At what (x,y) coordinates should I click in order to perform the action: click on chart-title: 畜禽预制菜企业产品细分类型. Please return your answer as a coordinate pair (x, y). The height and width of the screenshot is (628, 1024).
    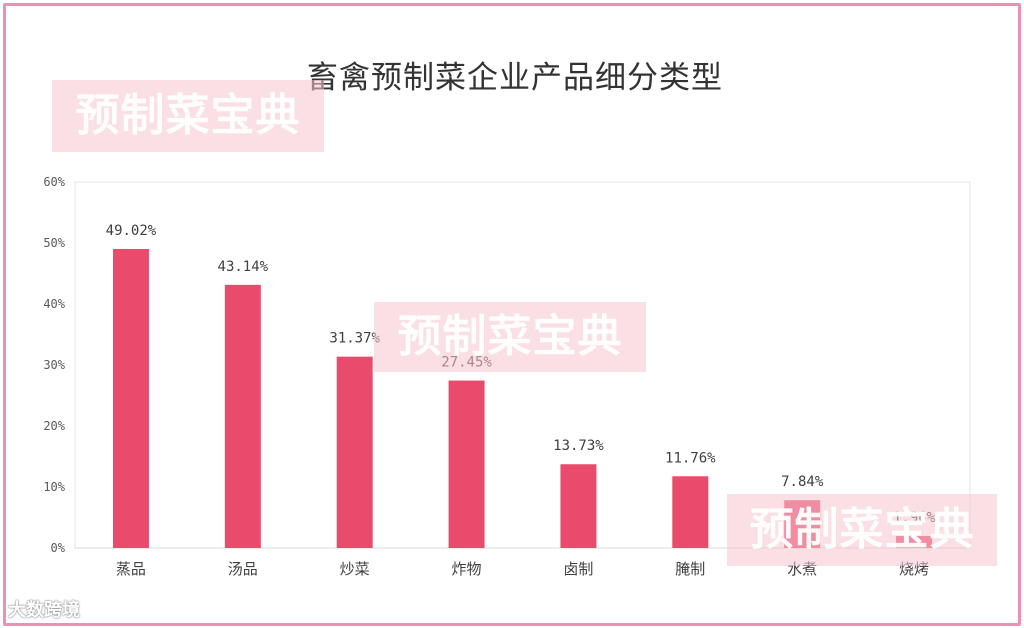
    Looking at the image, I should click on (515, 78).